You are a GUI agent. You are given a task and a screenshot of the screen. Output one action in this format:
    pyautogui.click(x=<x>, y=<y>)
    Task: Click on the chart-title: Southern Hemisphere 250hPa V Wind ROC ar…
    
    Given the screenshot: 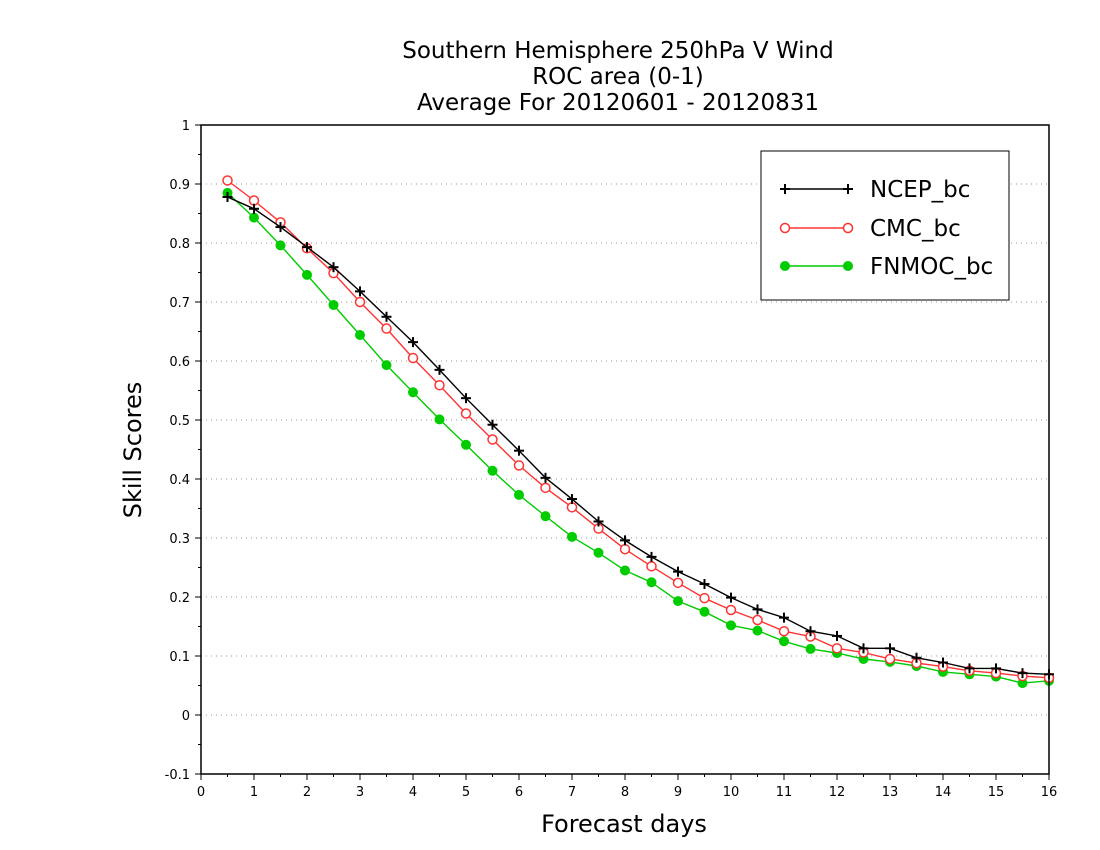 What is the action you would take?
    pyautogui.click(x=617, y=77)
    